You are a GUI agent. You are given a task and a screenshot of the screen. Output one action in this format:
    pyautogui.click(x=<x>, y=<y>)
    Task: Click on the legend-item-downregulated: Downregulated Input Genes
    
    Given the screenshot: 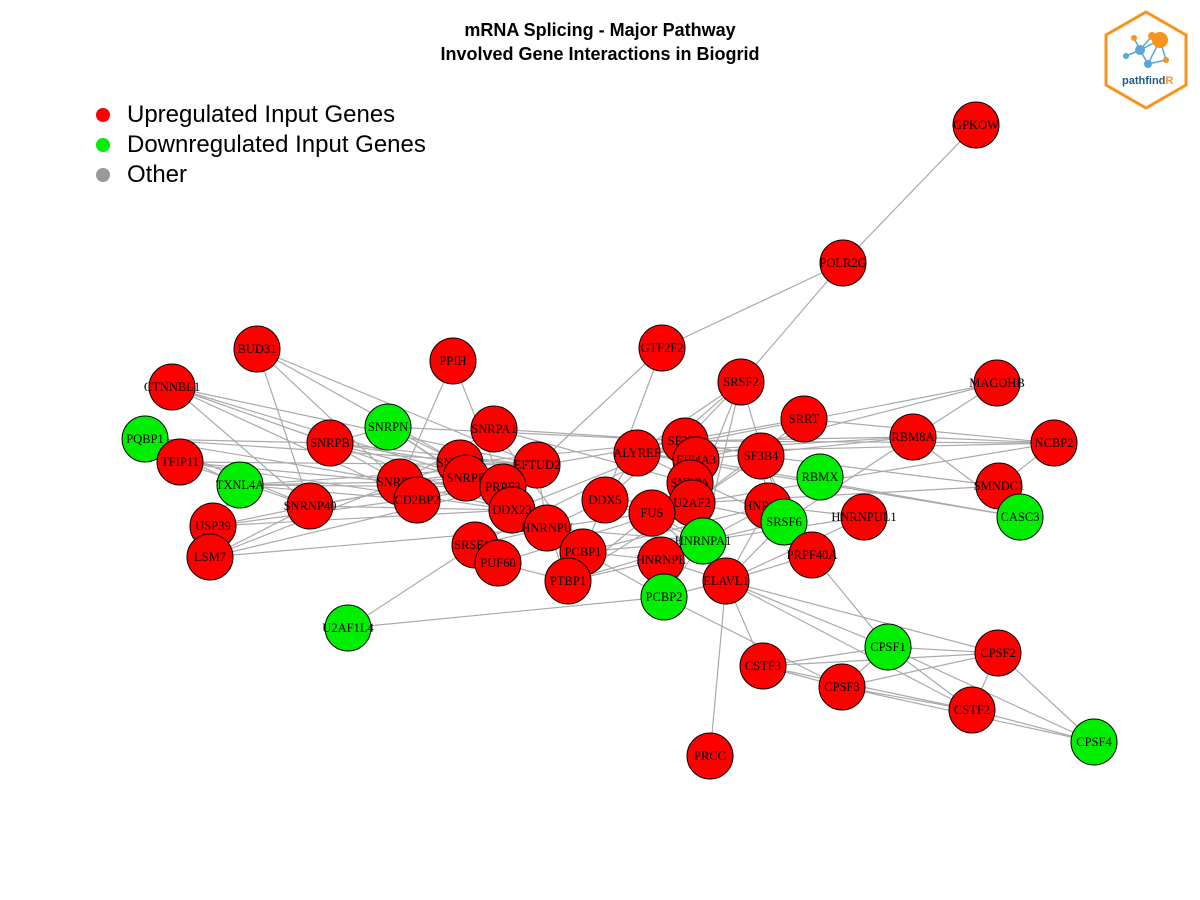 What is the action you would take?
    pyautogui.click(x=261, y=145)
    